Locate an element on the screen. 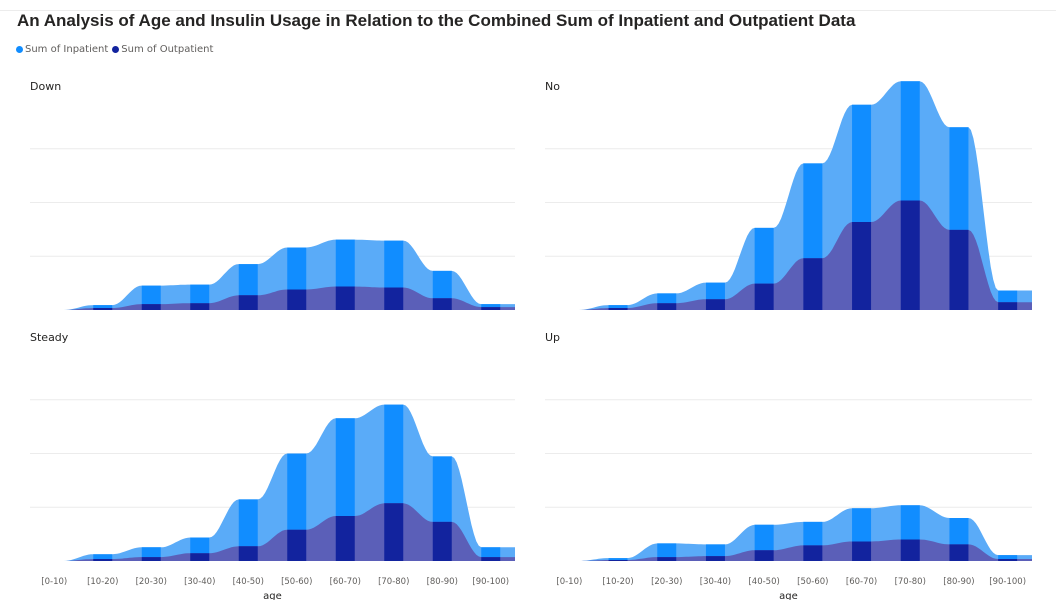 This screenshot has width=1056, height=600. panel-label: No is located at coordinates (552, 86).